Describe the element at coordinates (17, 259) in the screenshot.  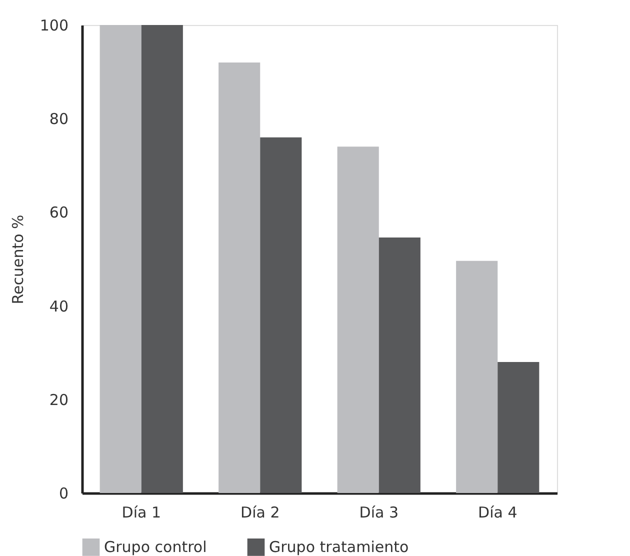
I see `y-axis-title: Recuento %` at that location.